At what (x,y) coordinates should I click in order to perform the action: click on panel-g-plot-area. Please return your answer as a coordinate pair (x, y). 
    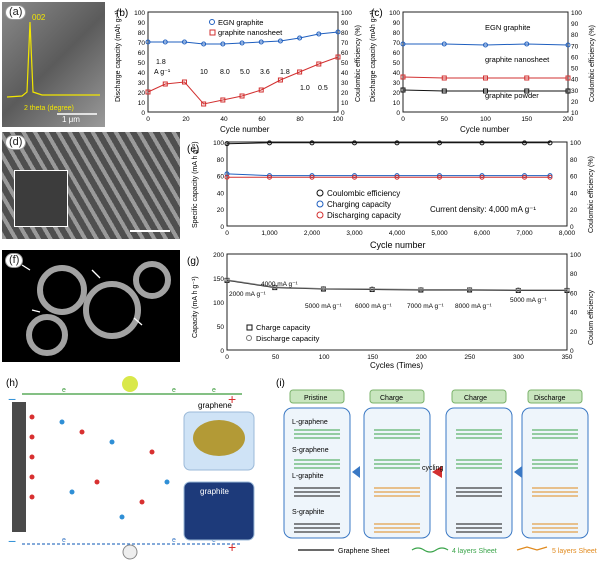
    Looking at the image, I should click on (397, 302).